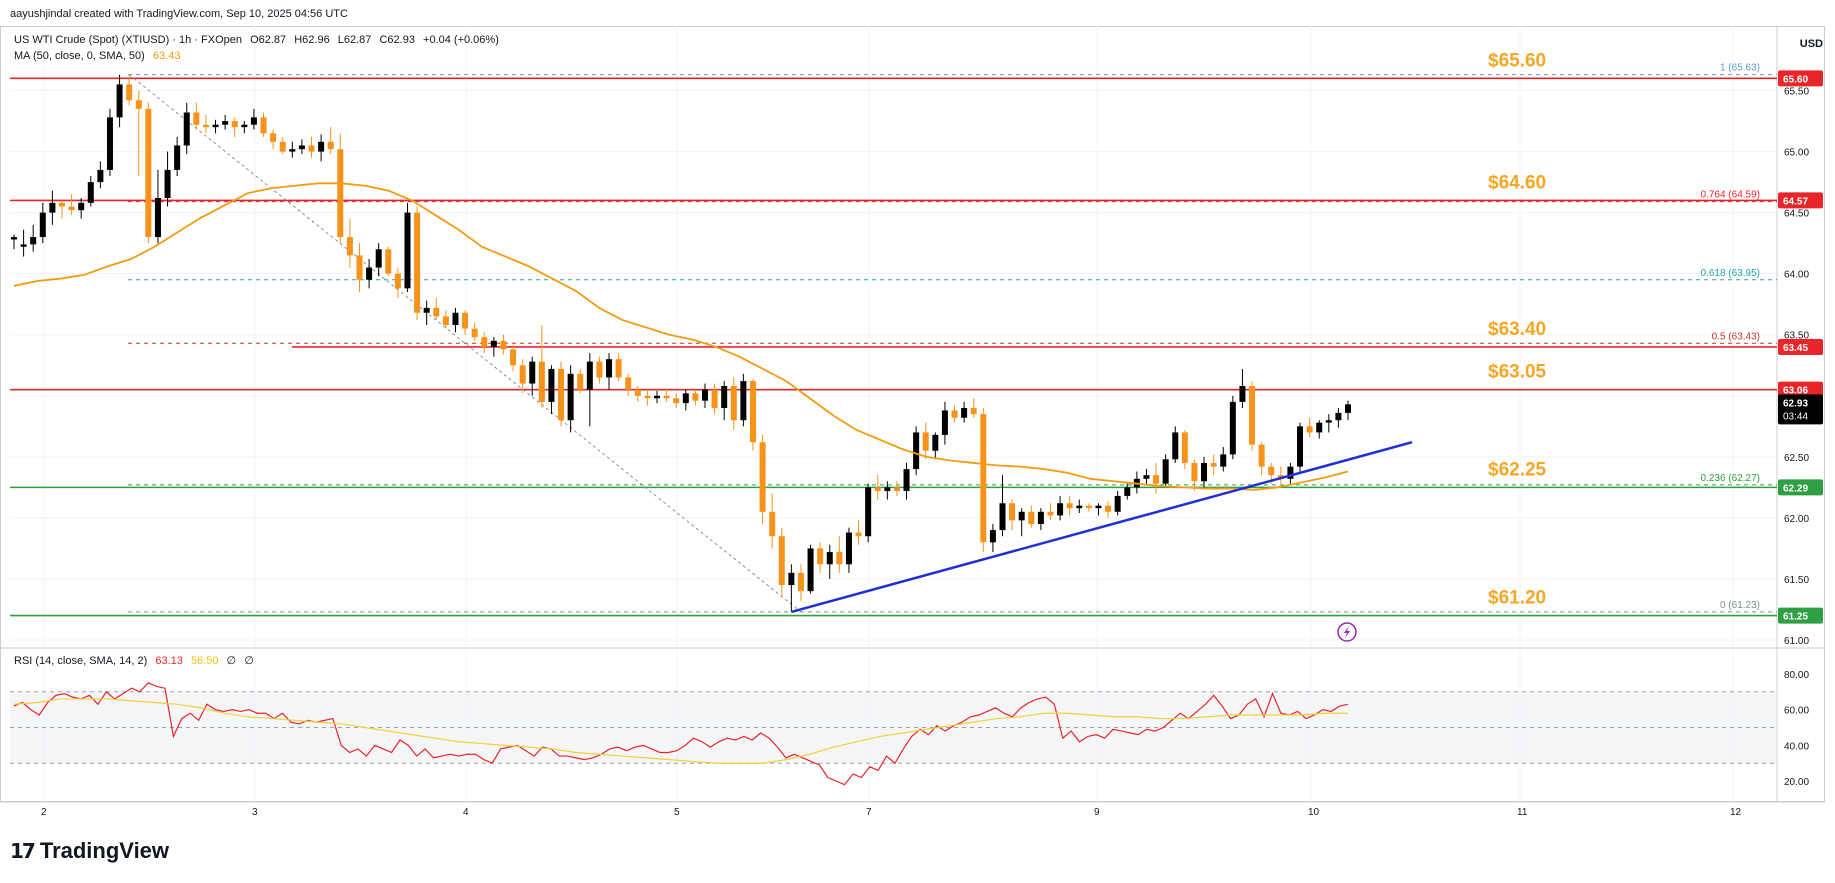 The width and height of the screenshot is (1835, 883). Describe the element at coordinates (1796, 458) in the screenshot. I see `price-tick: 62.50` at that location.